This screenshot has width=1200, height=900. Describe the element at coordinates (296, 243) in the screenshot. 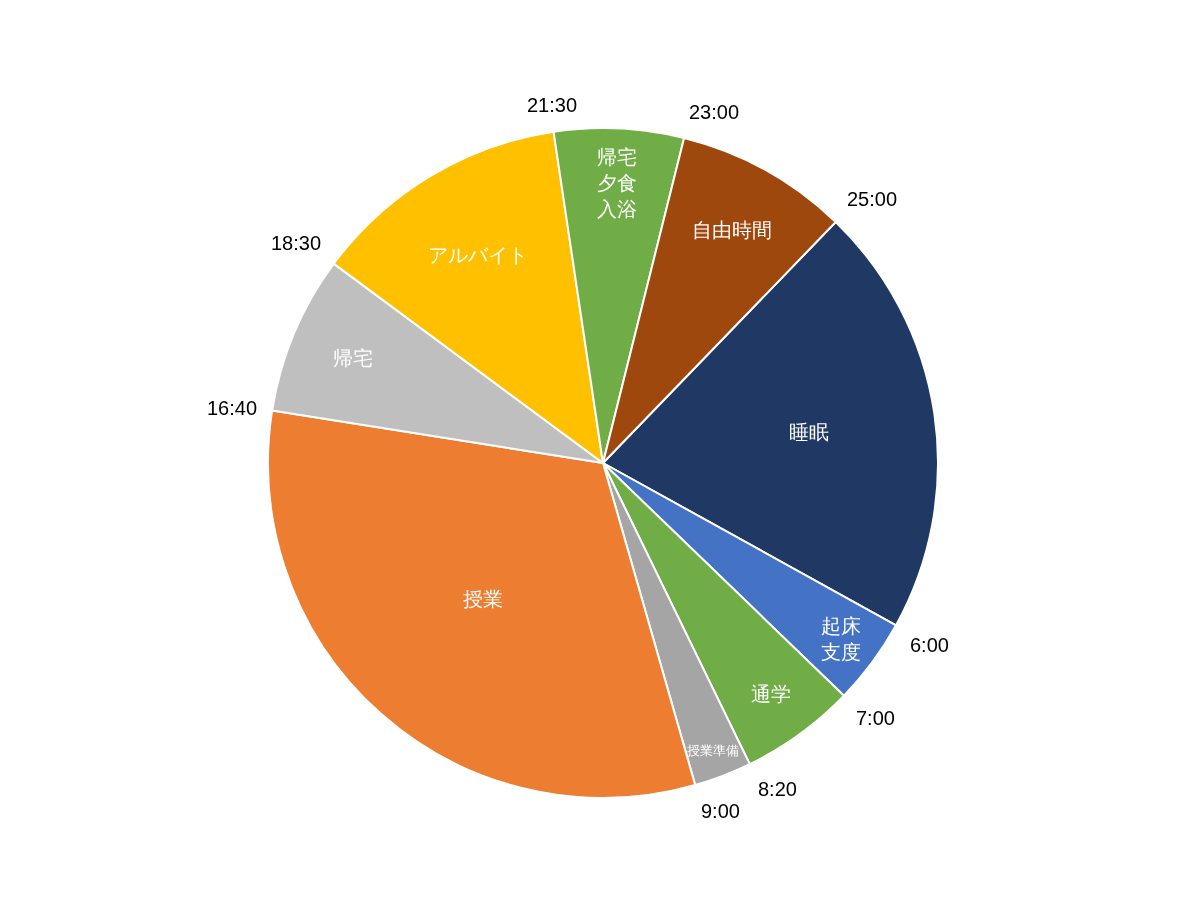

I see `text: 18:30` at that location.